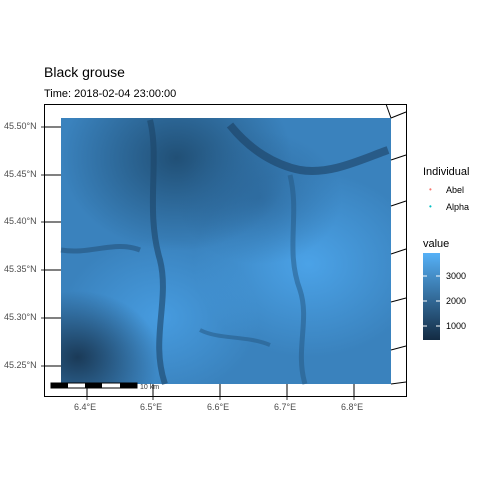 The width and height of the screenshot is (480, 480). I want to click on scale-bar, so click(94, 385).